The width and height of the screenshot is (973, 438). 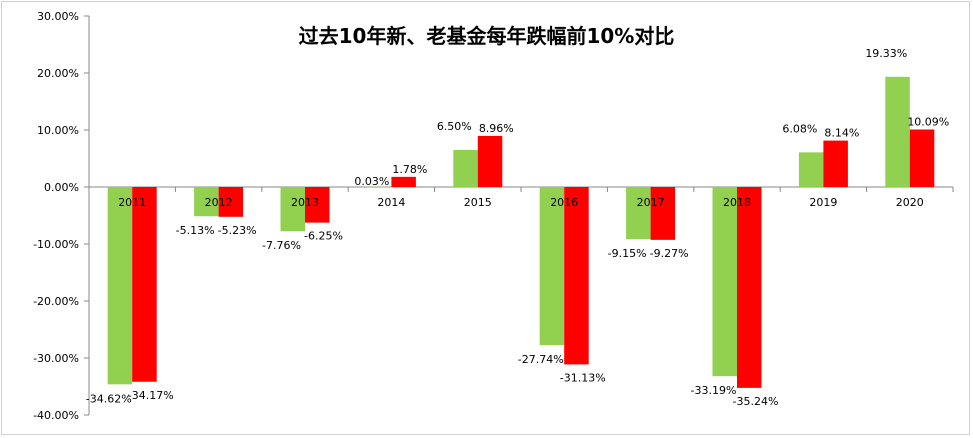 I want to click on x-category-label: 2017, so click(x=651, y=202).